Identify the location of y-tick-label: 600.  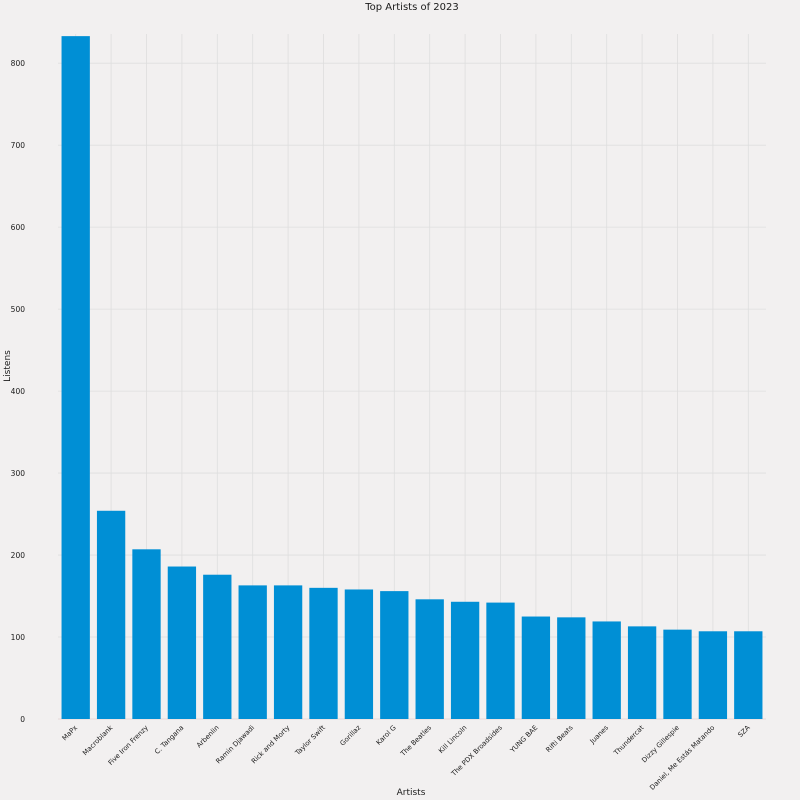
(18, 227).